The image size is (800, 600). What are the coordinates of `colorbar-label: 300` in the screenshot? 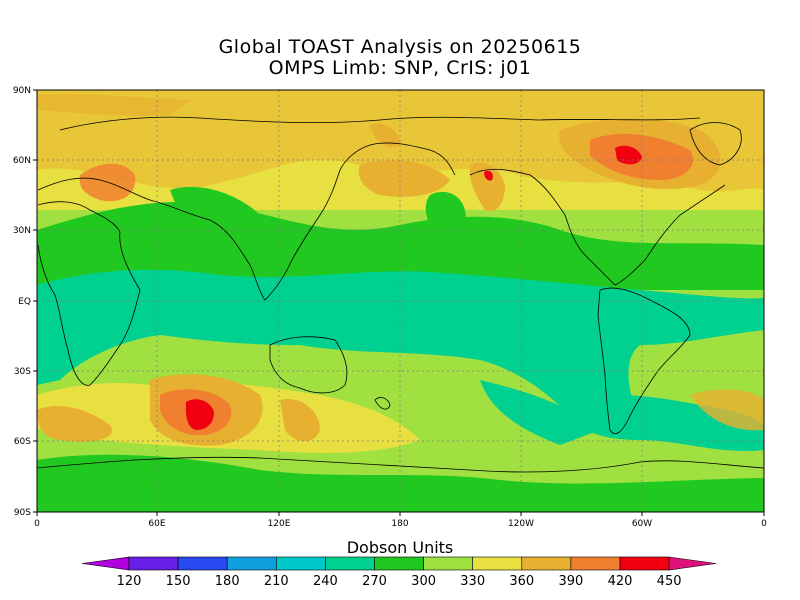 It's located at (423, 581).